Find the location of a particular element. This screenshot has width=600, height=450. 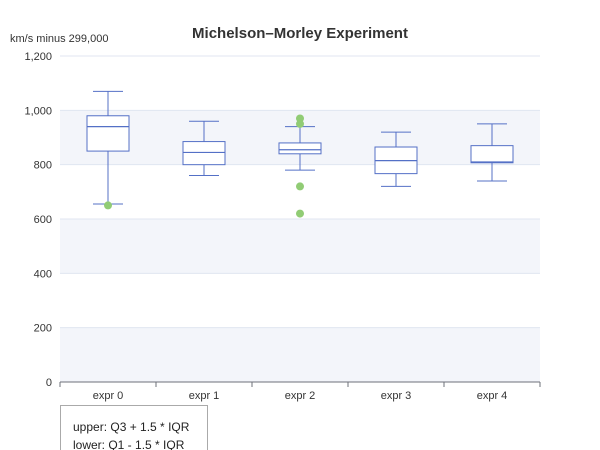

x-tick-label: expr 4 is located at coordinates (492, 396).